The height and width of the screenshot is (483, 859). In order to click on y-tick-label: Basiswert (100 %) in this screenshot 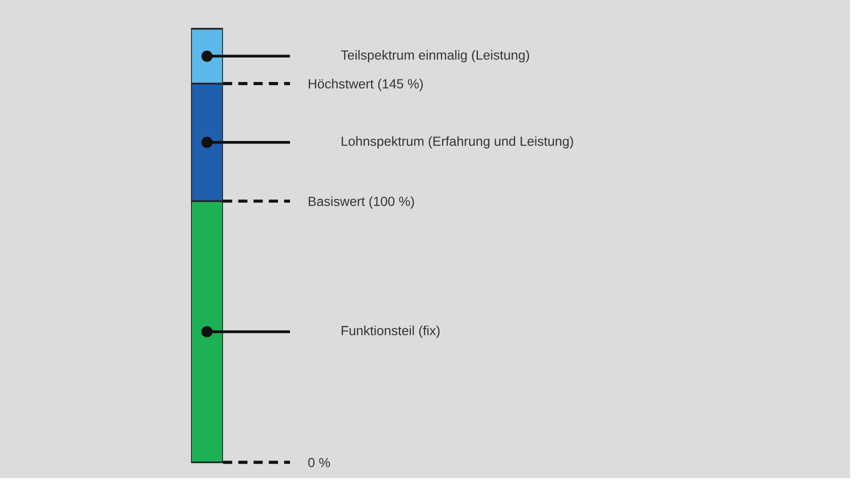, I will do `click(361, 202)`.